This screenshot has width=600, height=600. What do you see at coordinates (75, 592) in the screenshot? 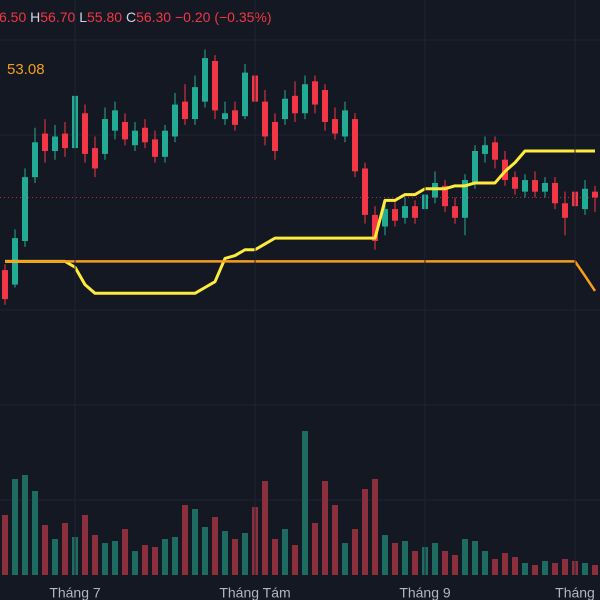
I see `x-tick-label: Tháng 7` at bounding box center [75, 592].